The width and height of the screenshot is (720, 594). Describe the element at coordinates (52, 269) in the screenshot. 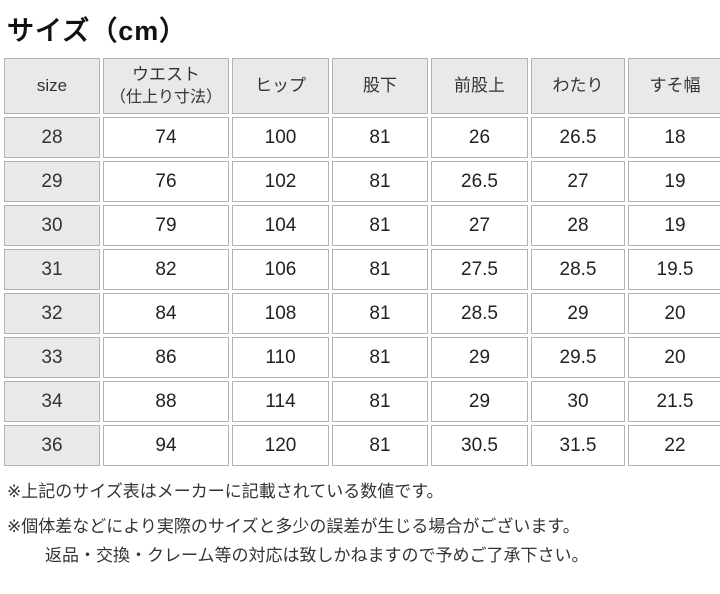

I see `size-cell: 31` at that location.